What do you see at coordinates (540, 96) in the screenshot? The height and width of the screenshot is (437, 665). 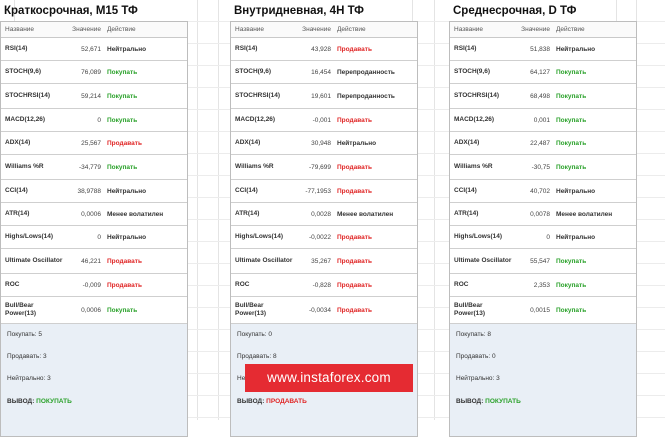 I see `indicator-value: 68,498` at bounding box center [540, 96].